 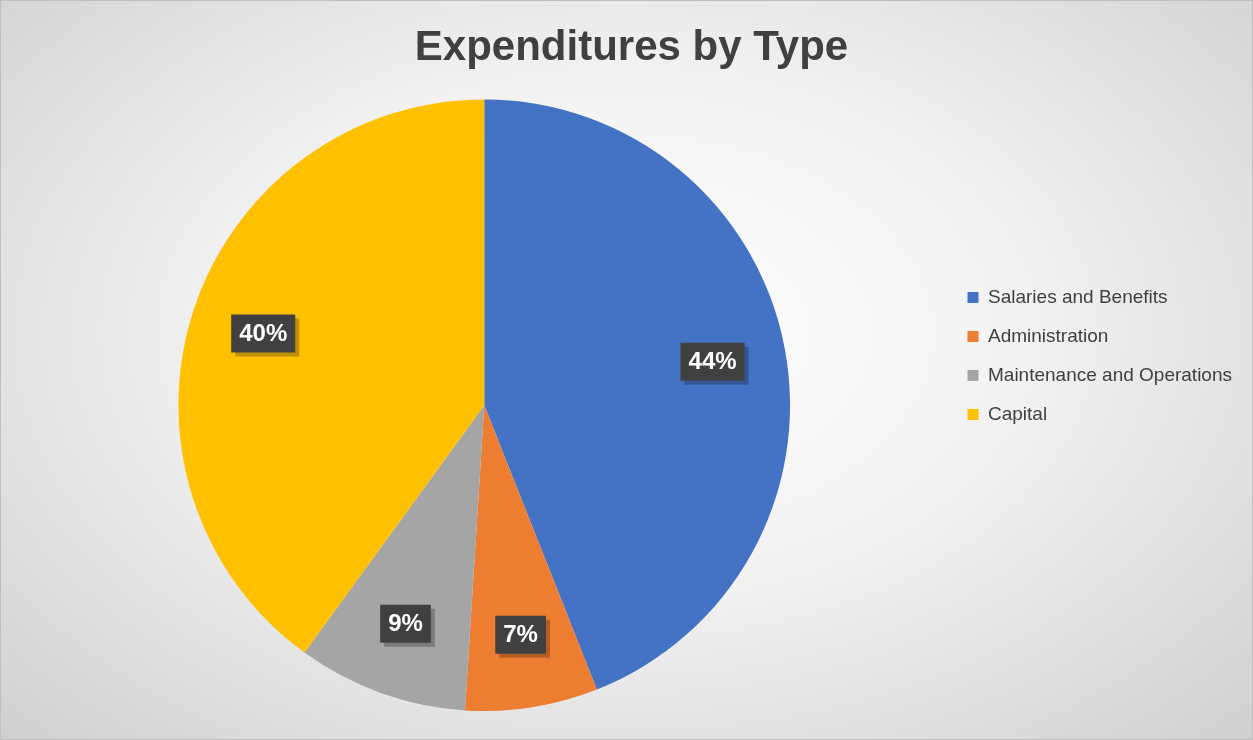 What do you see at coordinates (1018, 413) in the screenshot?
I see `legend-label: Capital` at bounding box center [1018, 413].